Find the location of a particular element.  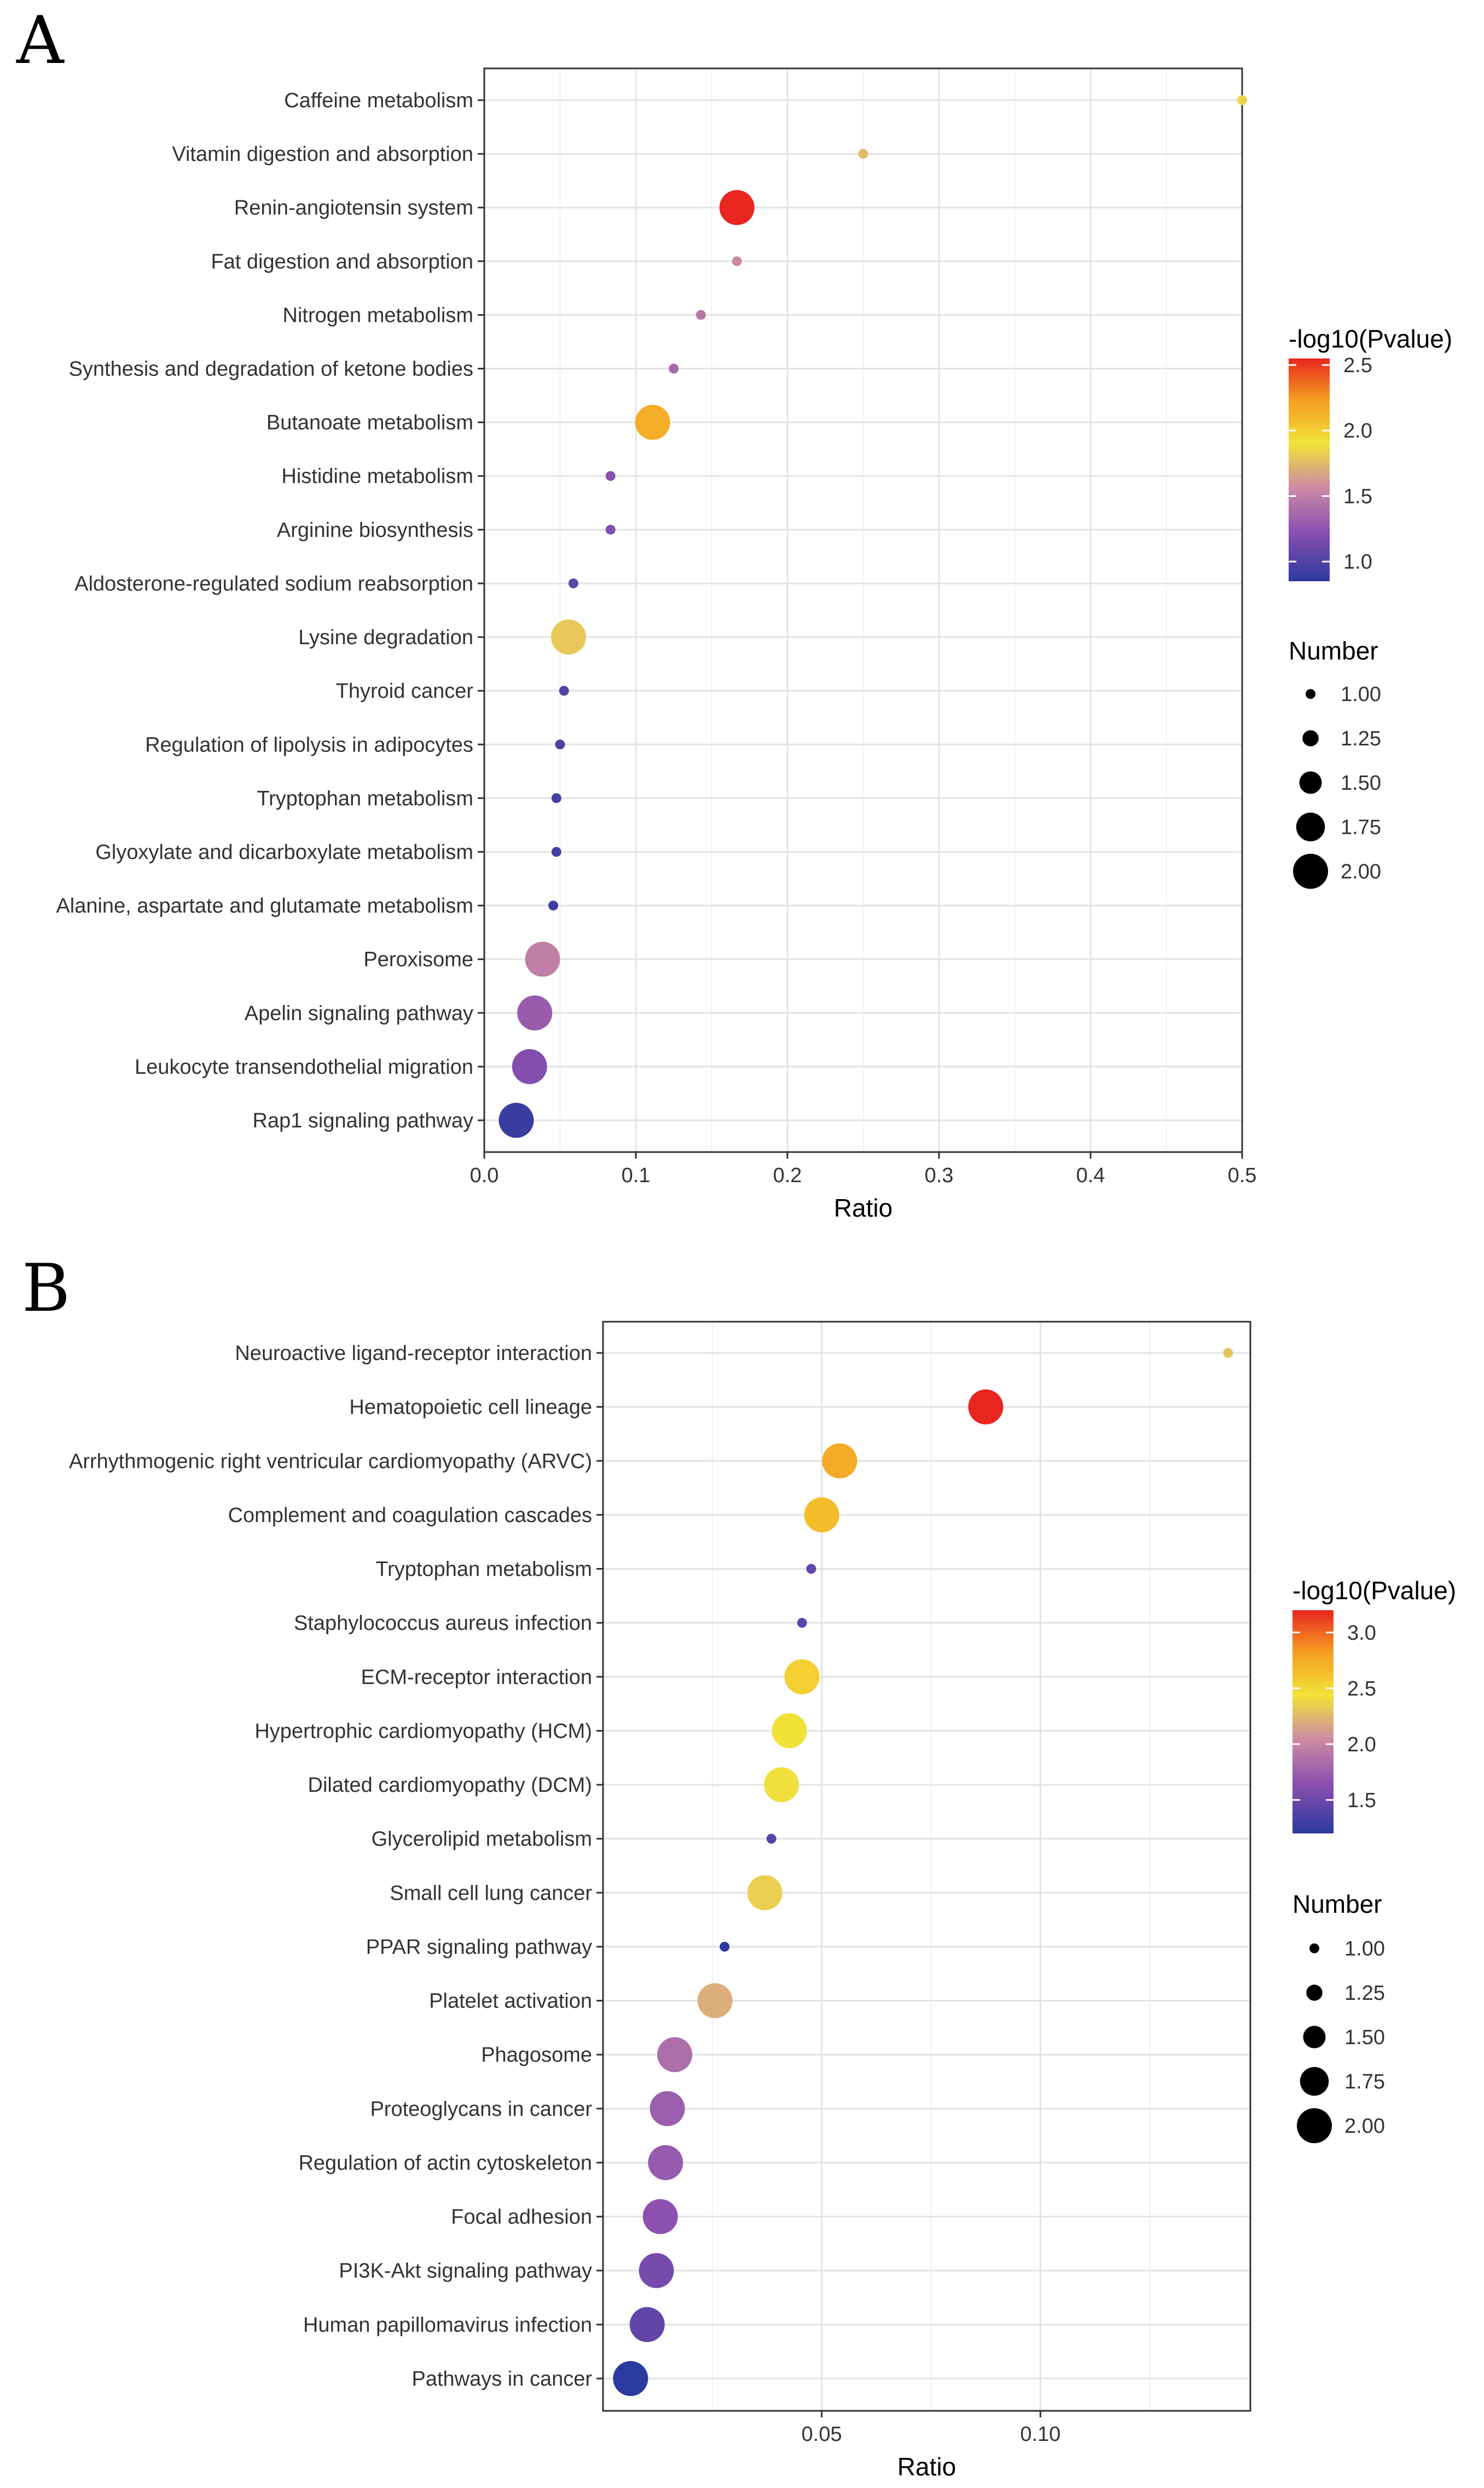

panel-label-b: B is located at coordinates (46, 1289).